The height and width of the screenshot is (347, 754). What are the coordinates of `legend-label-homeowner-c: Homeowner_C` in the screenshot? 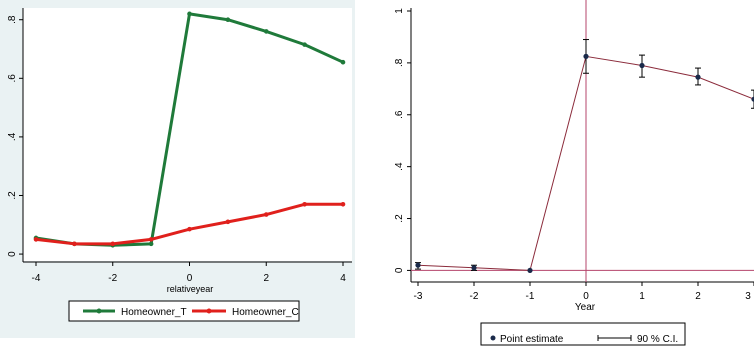 It's located at (265, 312).